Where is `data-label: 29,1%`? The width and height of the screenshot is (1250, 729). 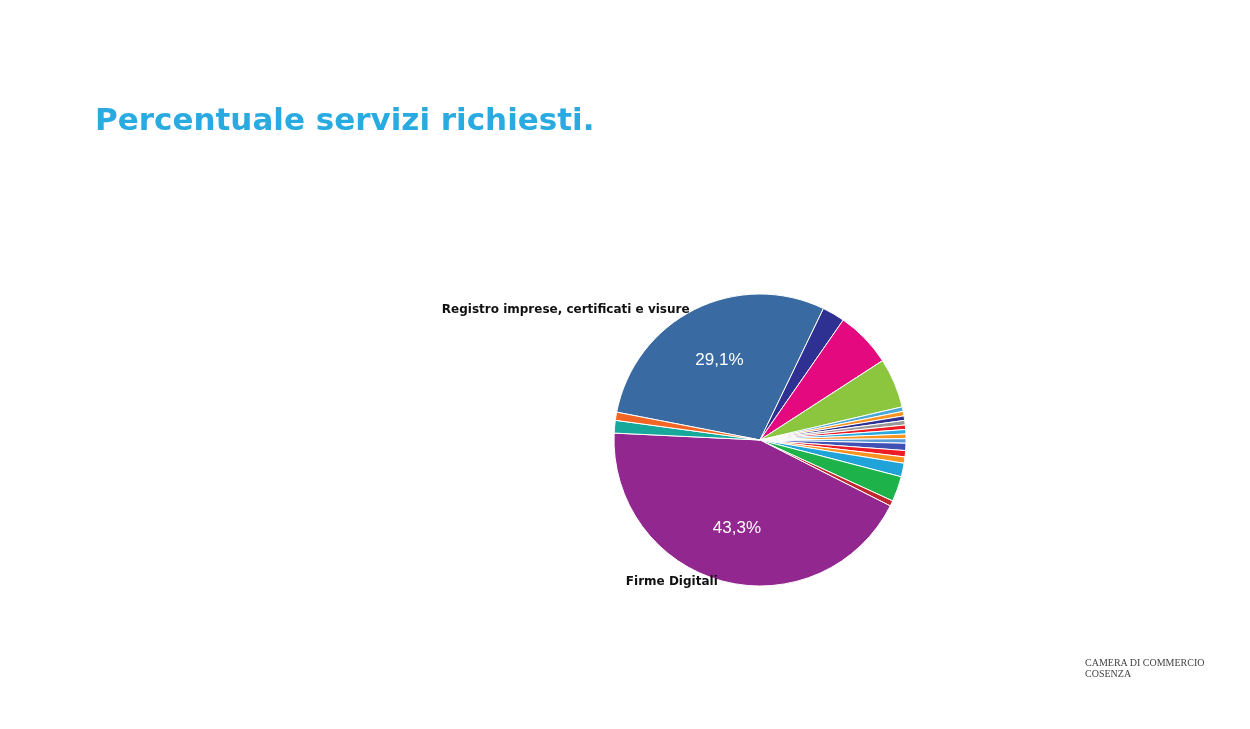
data-label: 29,1% is located at coordinates (719, 359).